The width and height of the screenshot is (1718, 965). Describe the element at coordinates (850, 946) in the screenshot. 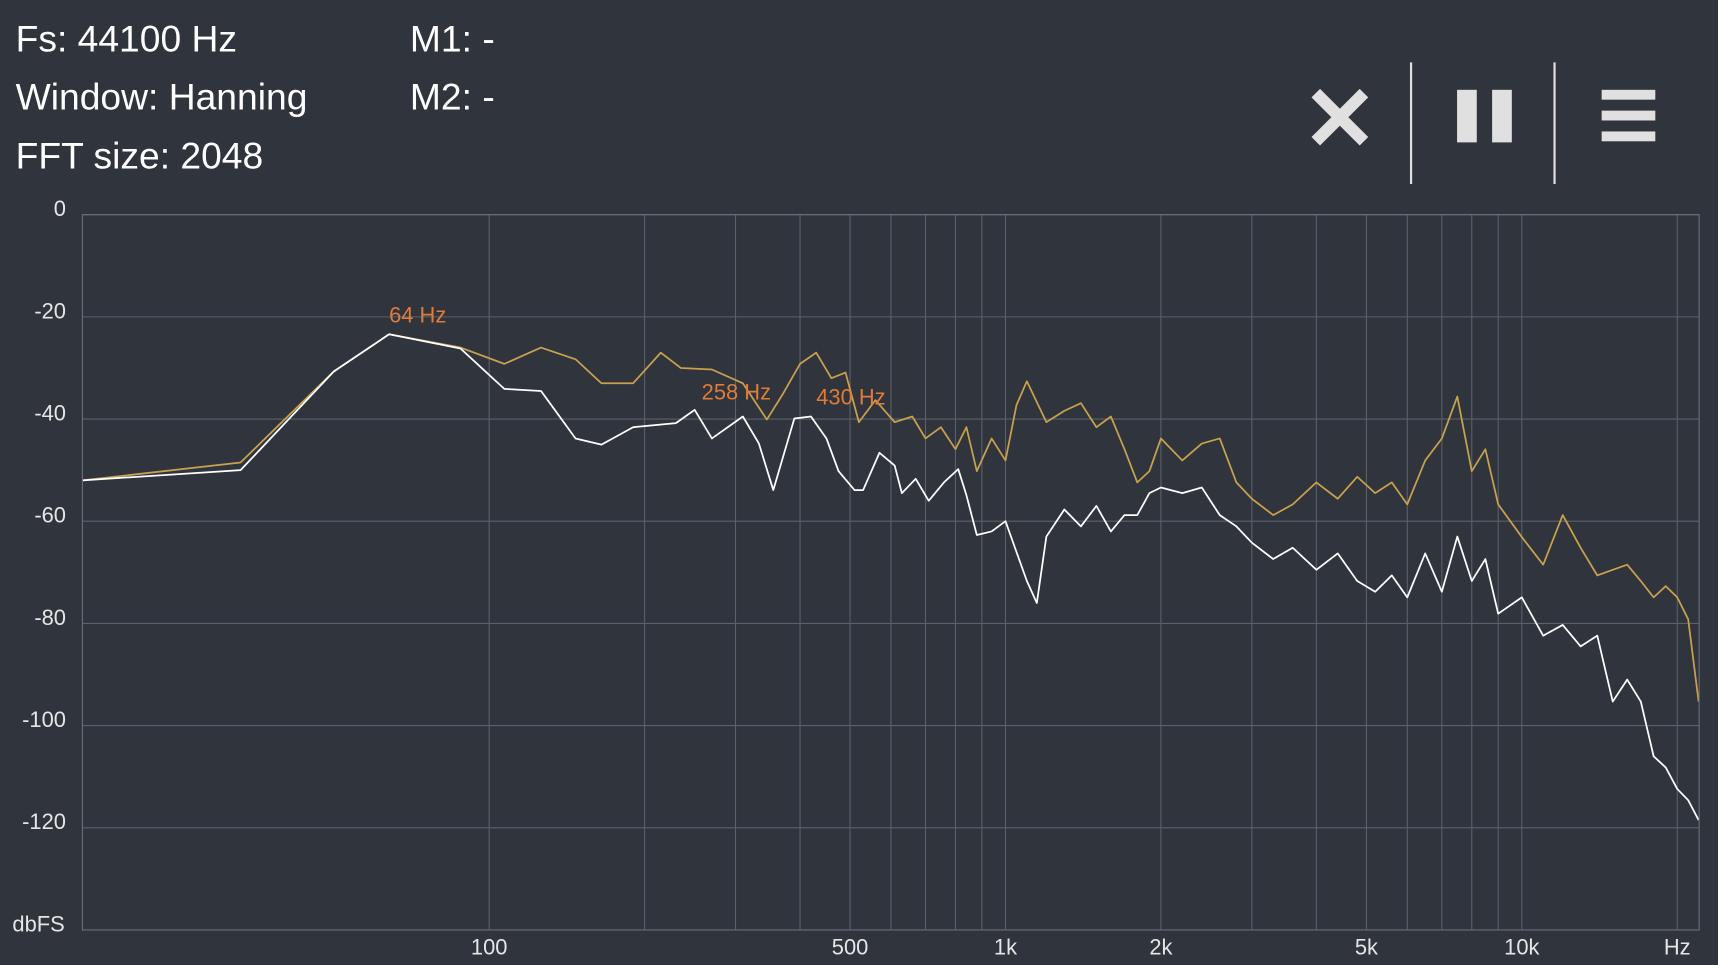

I see `x-tick-label: 500` at that location.